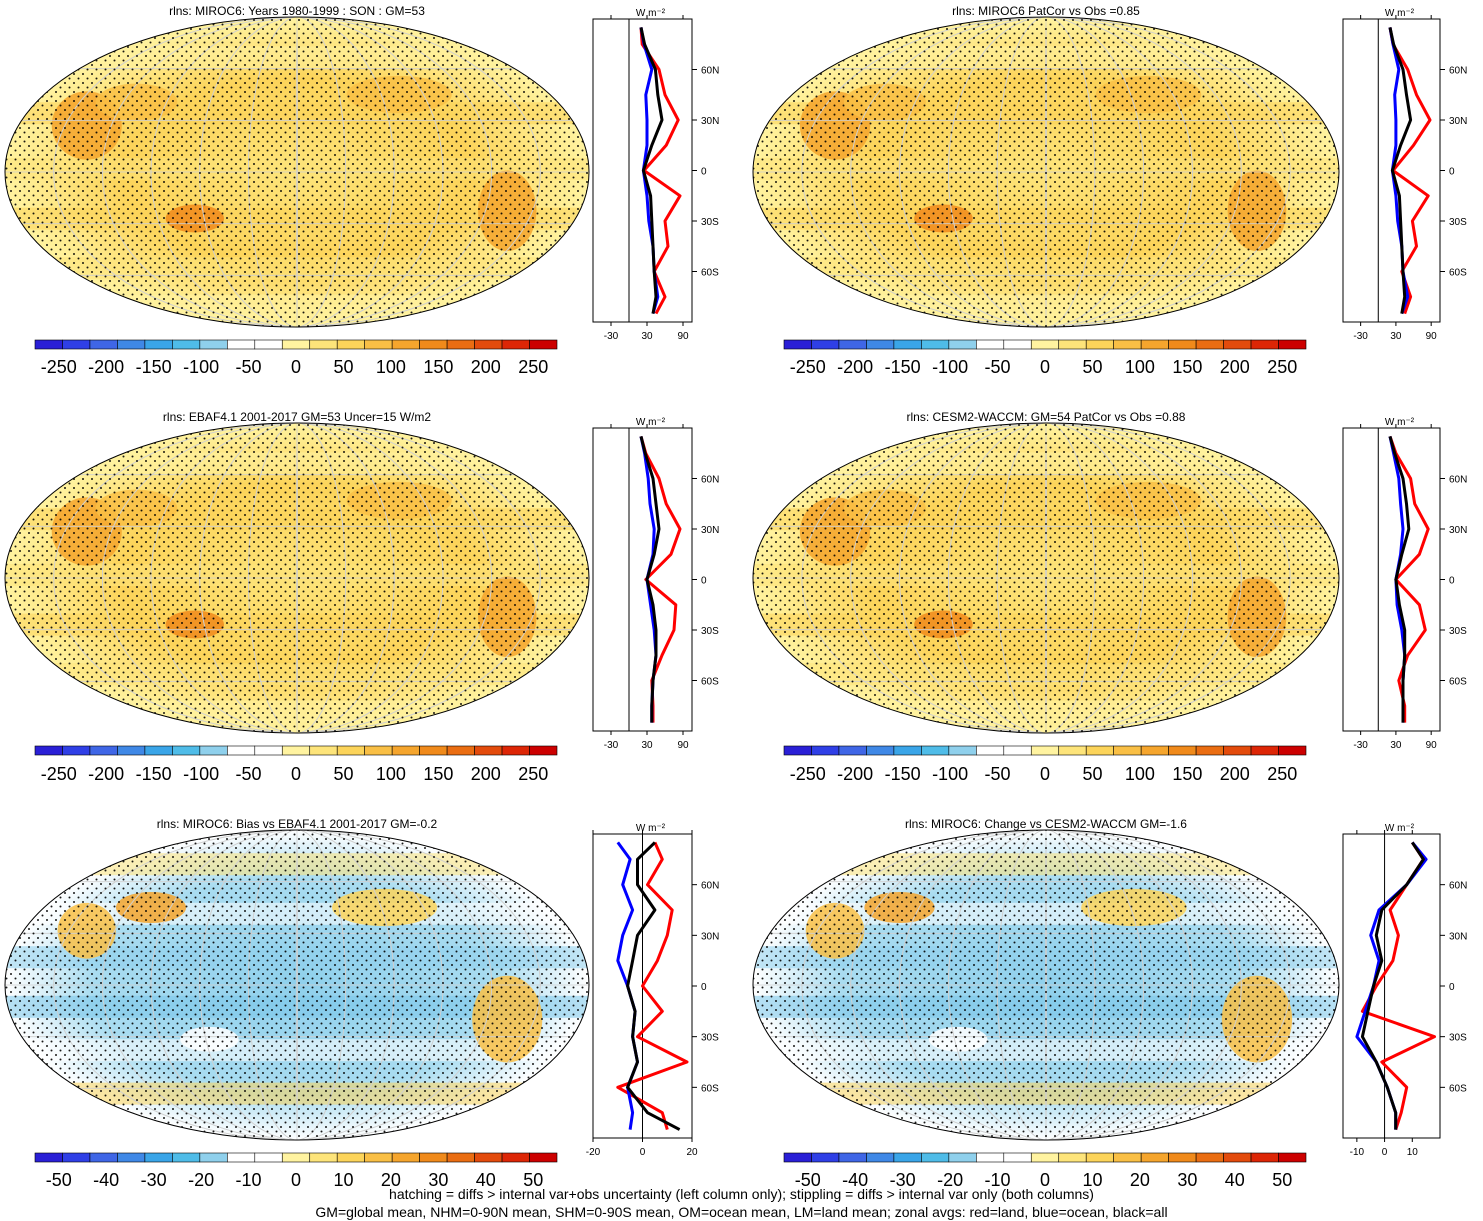 The height and width of the screenshot is (1221, 1483). I want to click on zonal-x-tick: 20, so click(692, 1152).